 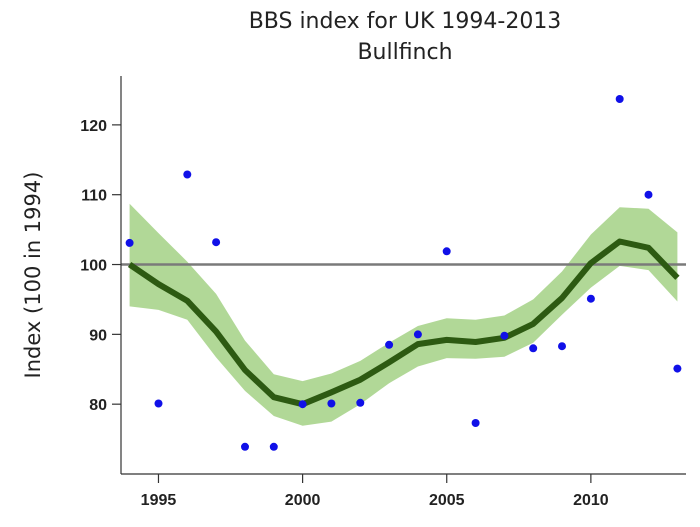 I want to click on x-tick-label-2005: 2005, so click(x=447, y=500).